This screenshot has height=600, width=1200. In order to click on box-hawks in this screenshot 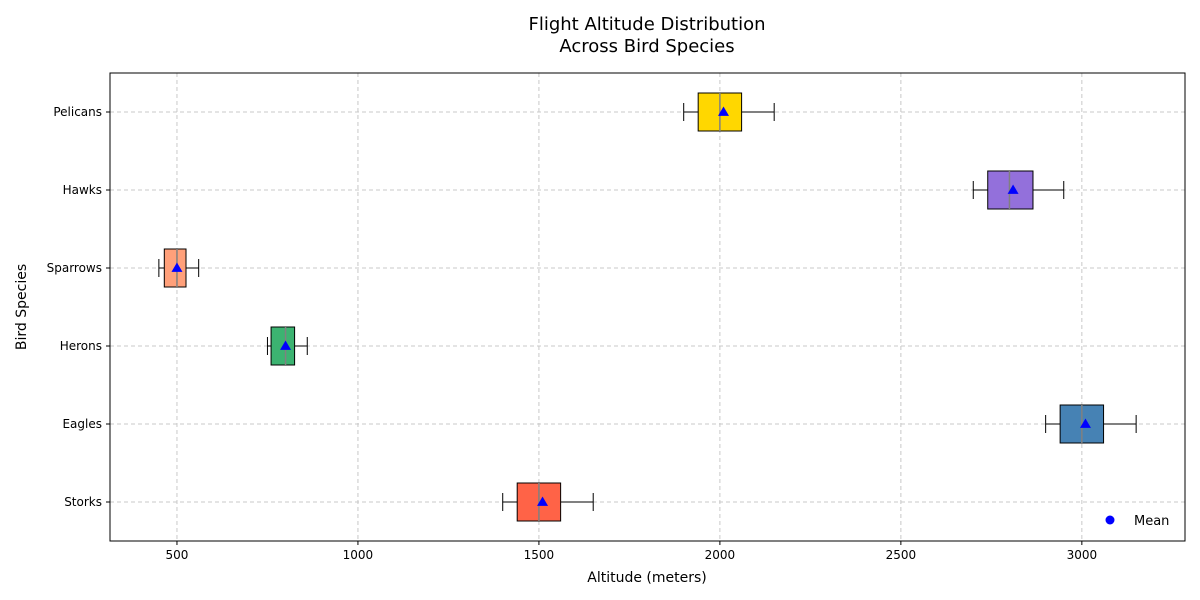, I will do `click(1018, 190)`.